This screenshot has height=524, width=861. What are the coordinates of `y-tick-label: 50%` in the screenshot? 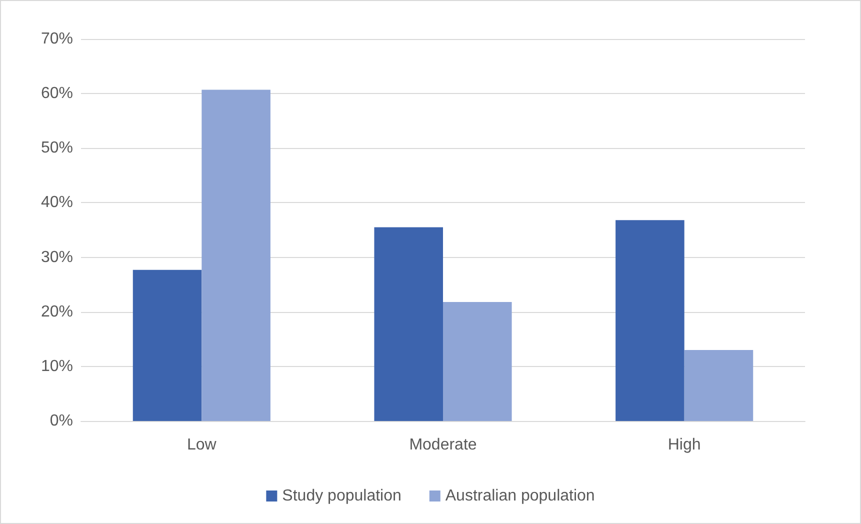 It's located at (56, 148).